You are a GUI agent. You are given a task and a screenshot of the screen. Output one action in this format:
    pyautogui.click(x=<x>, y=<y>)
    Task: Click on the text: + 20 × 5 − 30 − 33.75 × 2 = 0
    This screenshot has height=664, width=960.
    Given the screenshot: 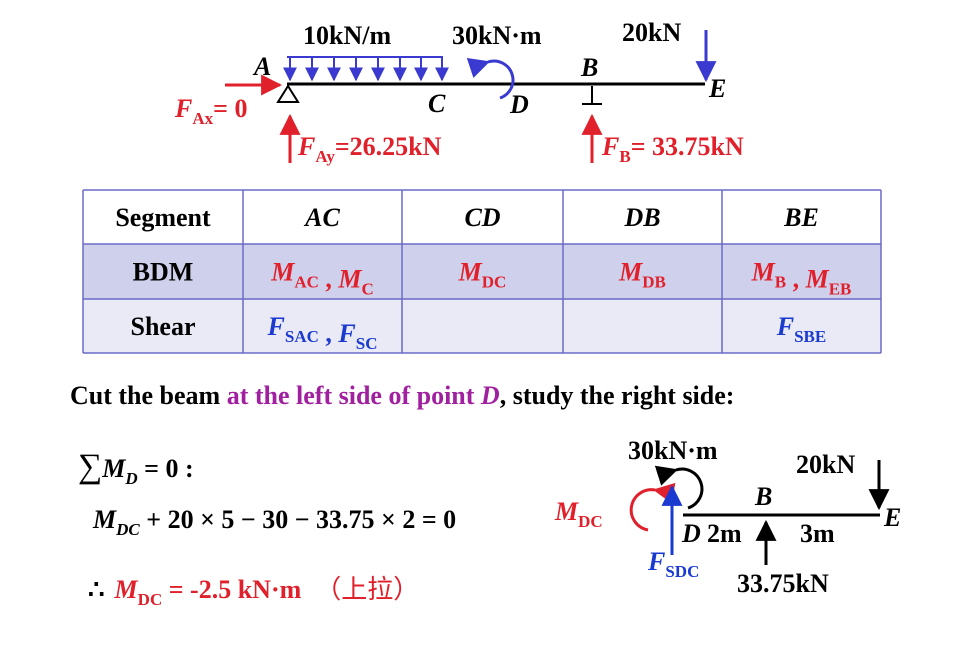 What is the action you would take?
    pyautogui.click(x=298, y=519)
    